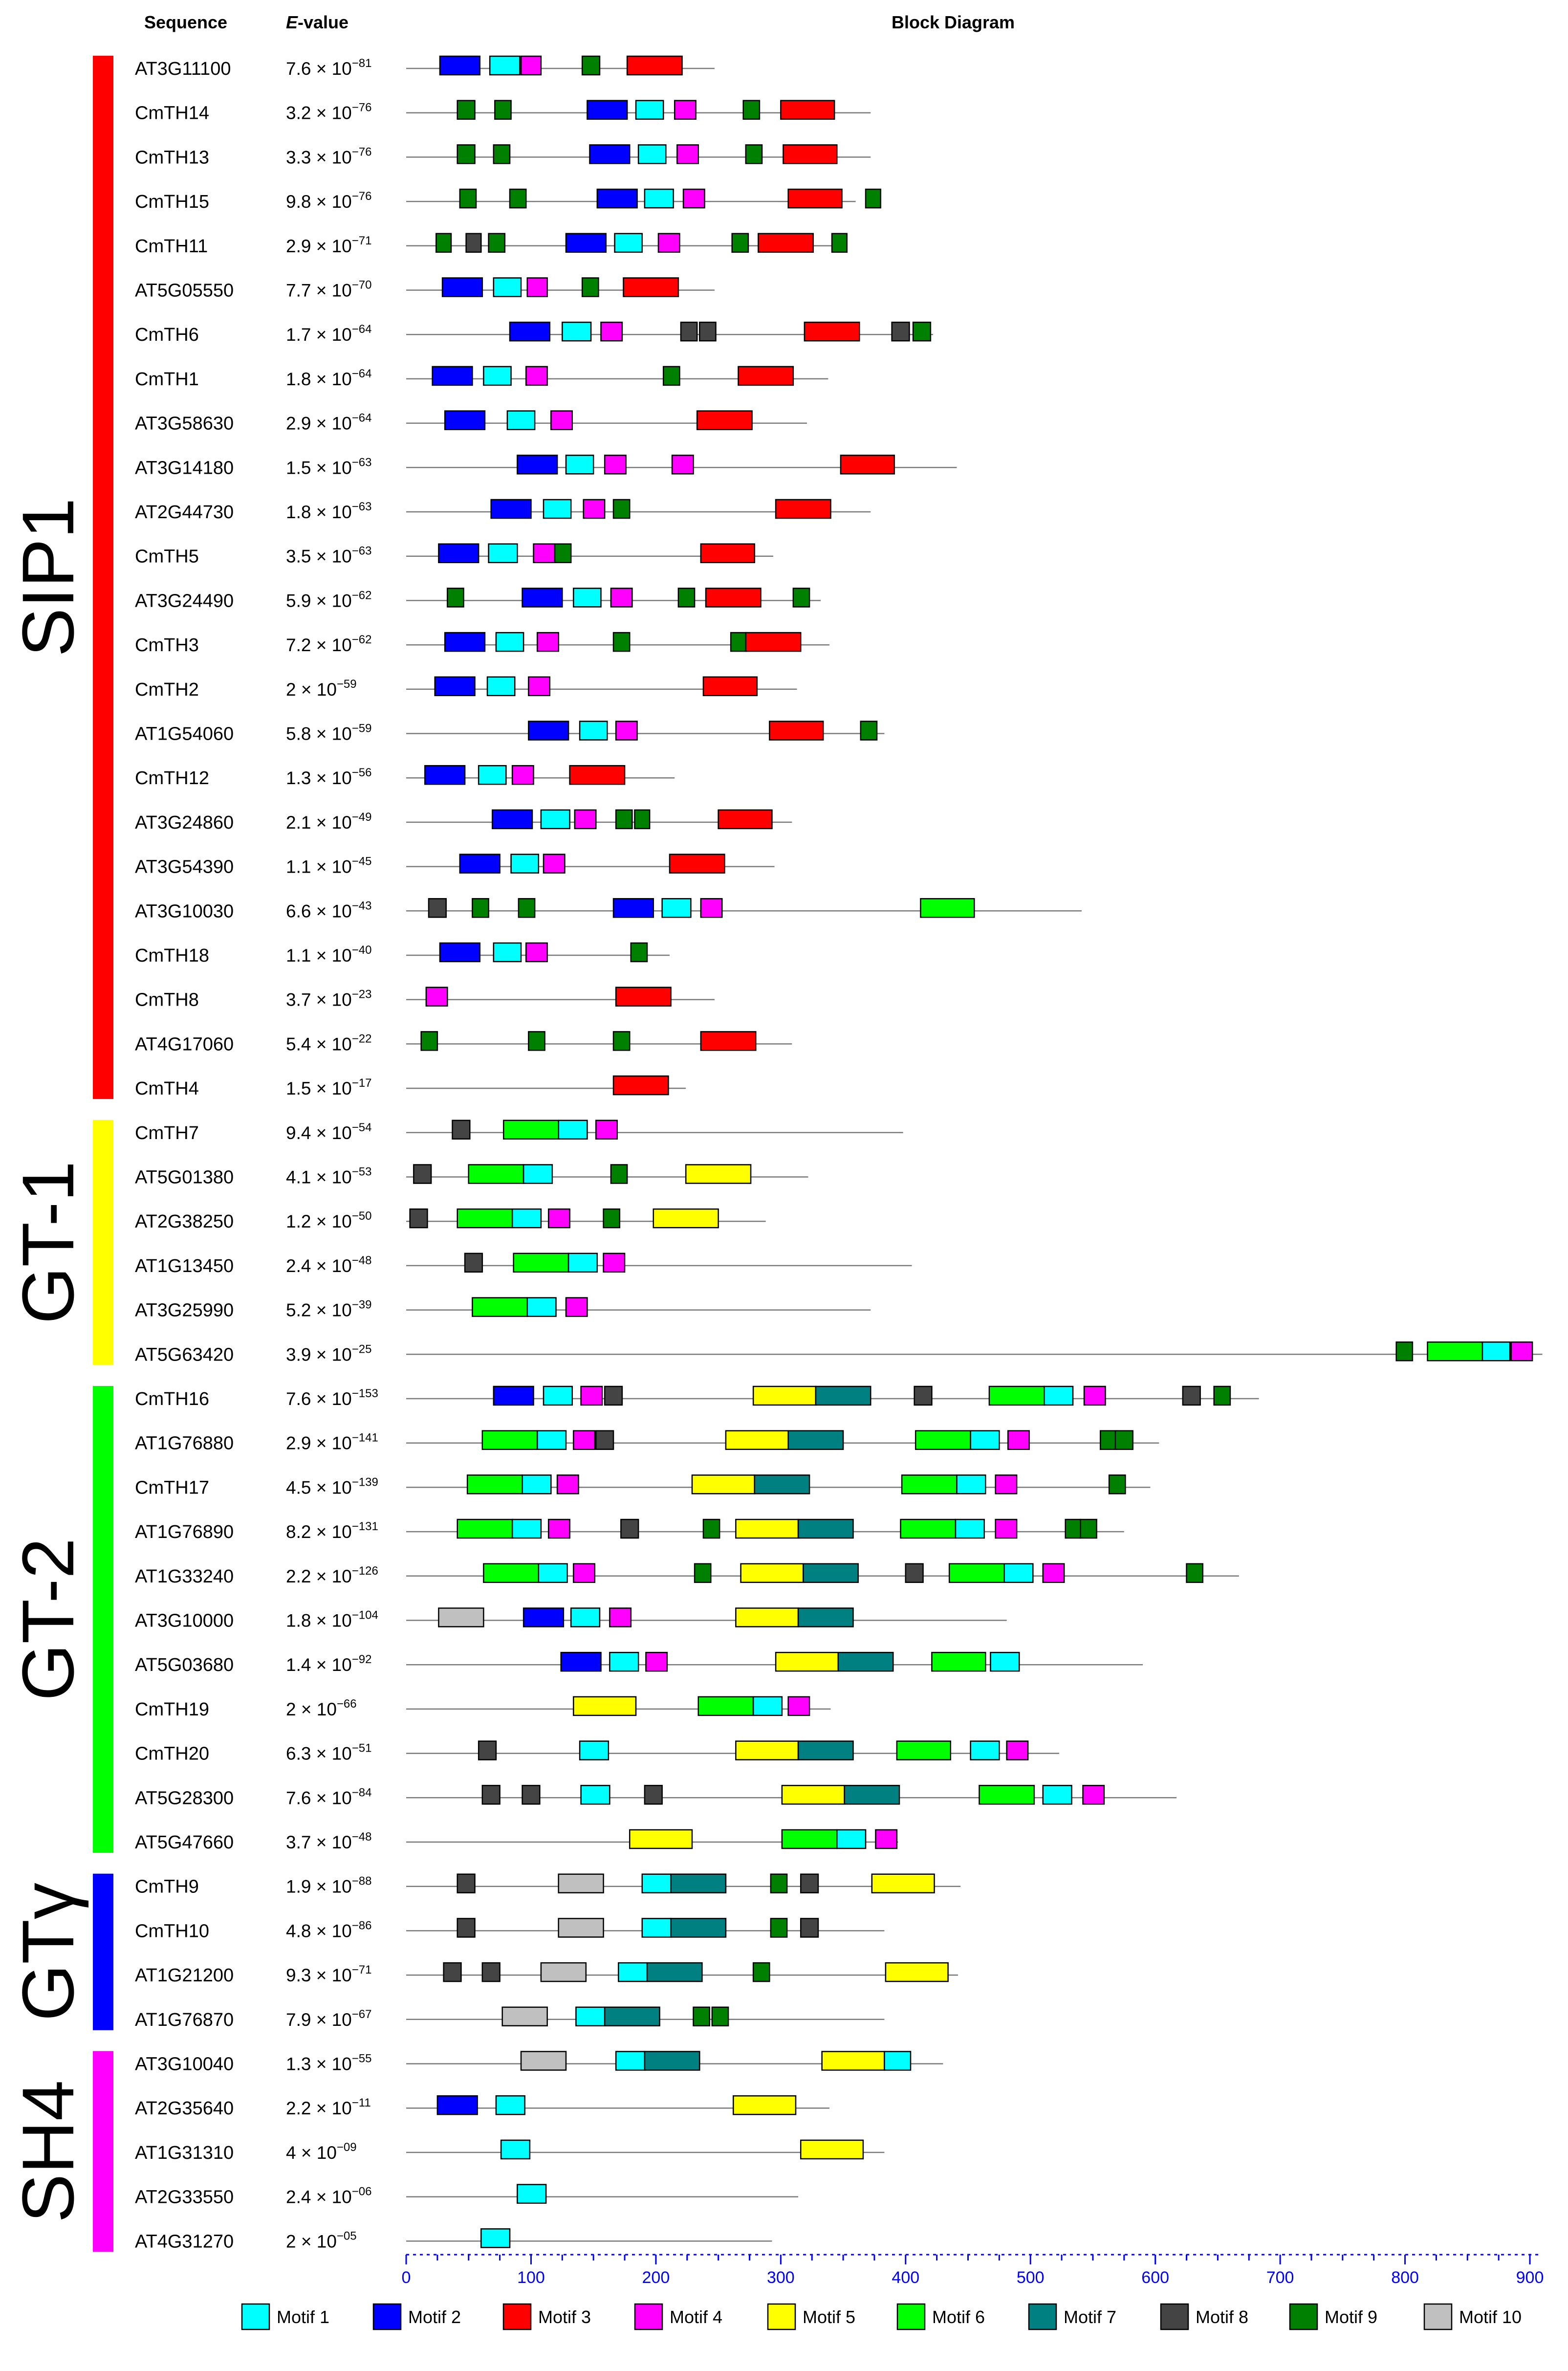  What do you see at coordinates (728, 1041) in the screenshot?
I see `motif-3-block` at bounding box center [728, 1041].